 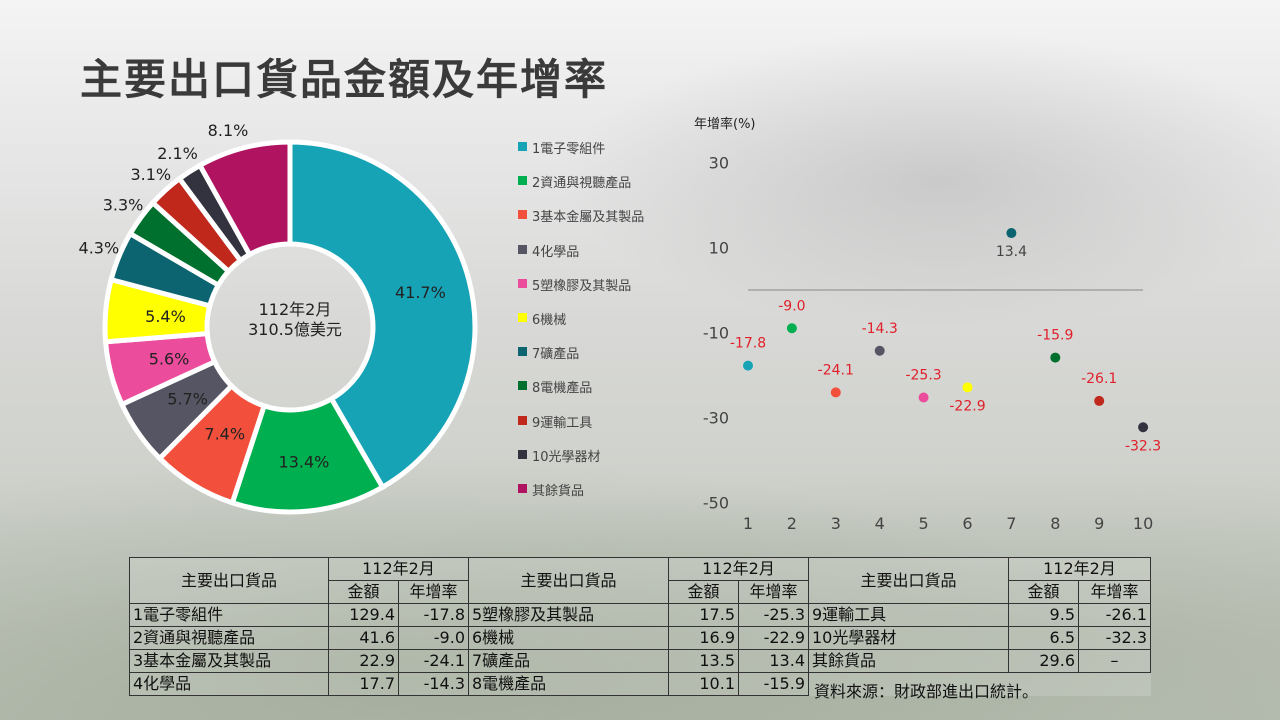 I want to click on item-name: 9運輸工具, so click(x=908, y=615).